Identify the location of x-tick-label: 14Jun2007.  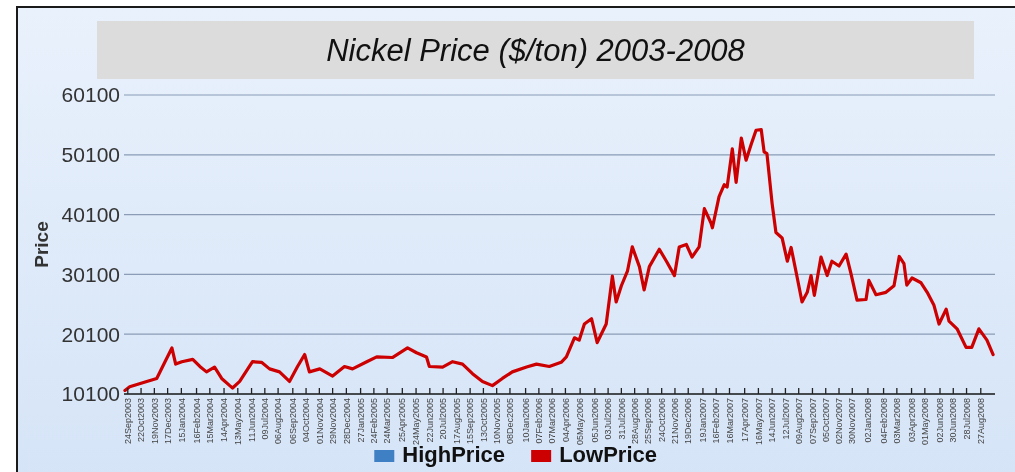
(772, 420).